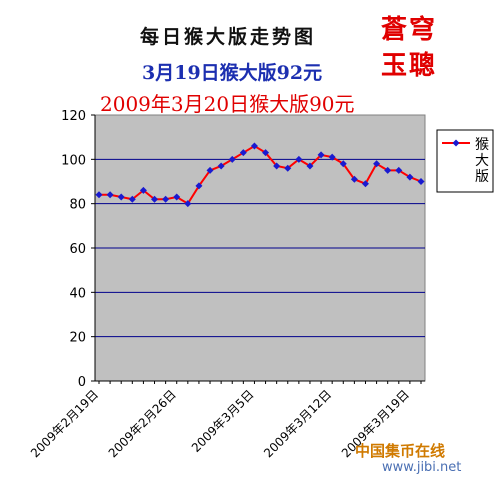 This screenshot has height=482, width=497. Describe the element at coordinates (77, 293) in the screenshot. I see `y-tick-label: 40` at that location.